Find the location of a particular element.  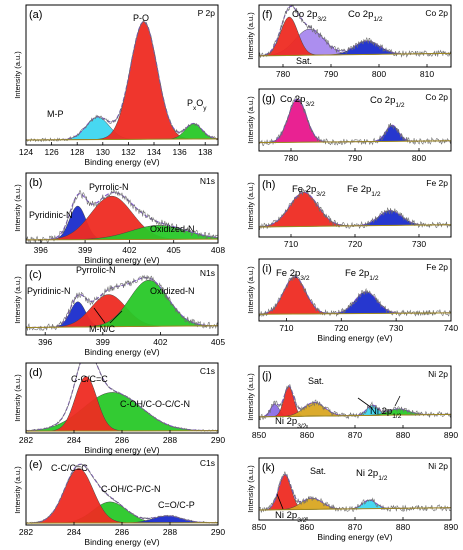

baseline-i is located at coordinates (355, 313).